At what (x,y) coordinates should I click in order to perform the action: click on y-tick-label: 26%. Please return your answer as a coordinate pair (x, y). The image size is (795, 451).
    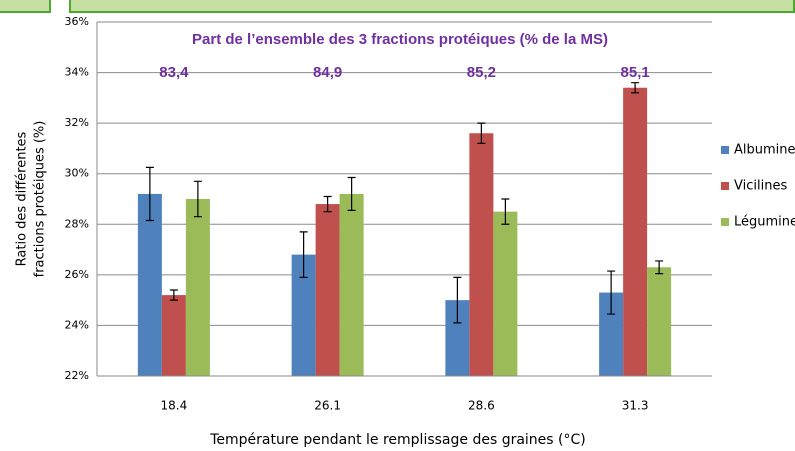
    Looking at the image, I should click on (77, 274).